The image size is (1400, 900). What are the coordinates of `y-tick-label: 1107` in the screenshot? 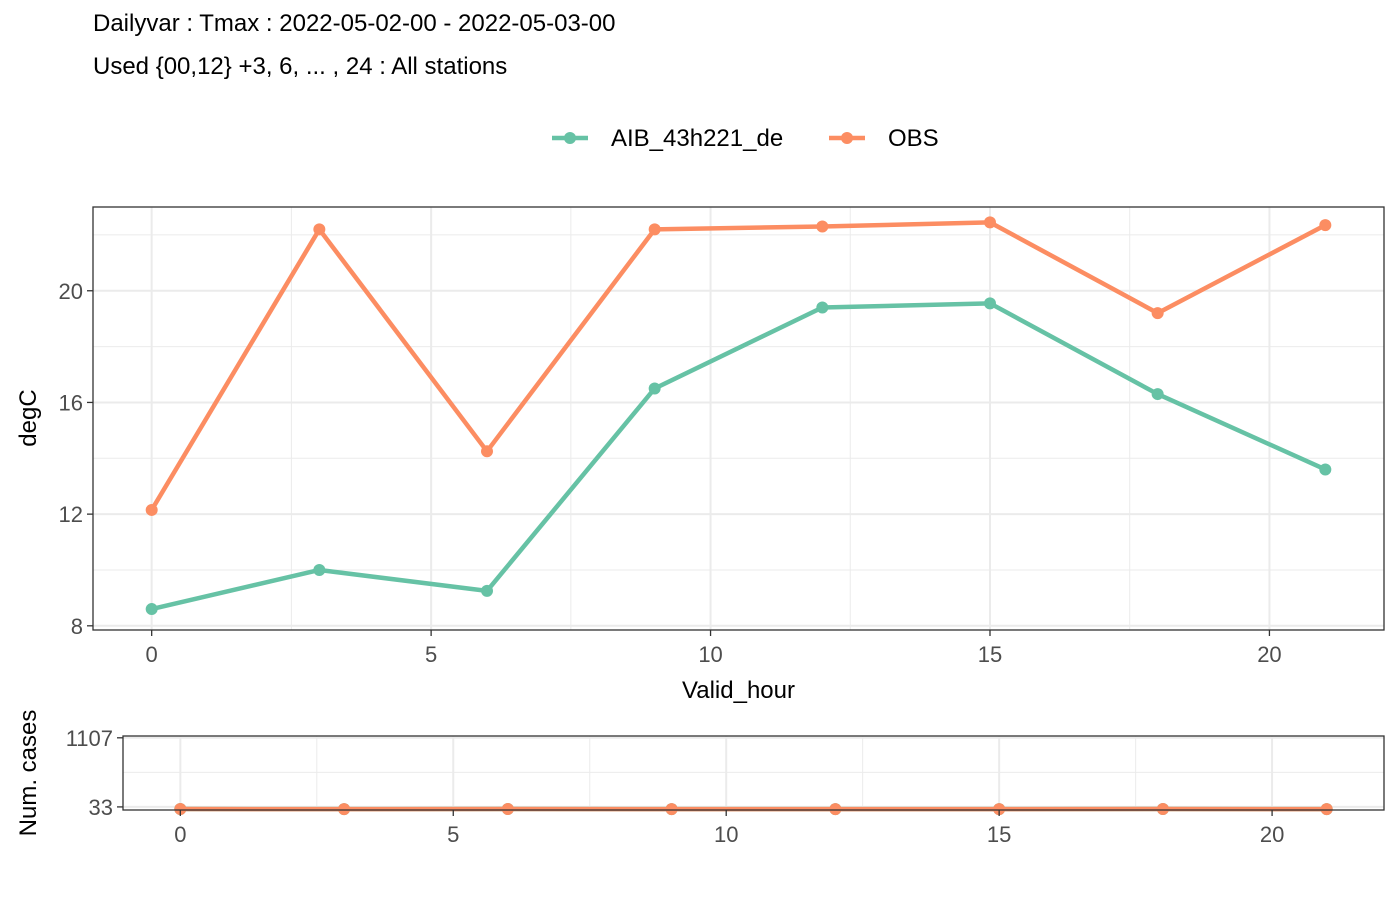 It's located at (89, 738).